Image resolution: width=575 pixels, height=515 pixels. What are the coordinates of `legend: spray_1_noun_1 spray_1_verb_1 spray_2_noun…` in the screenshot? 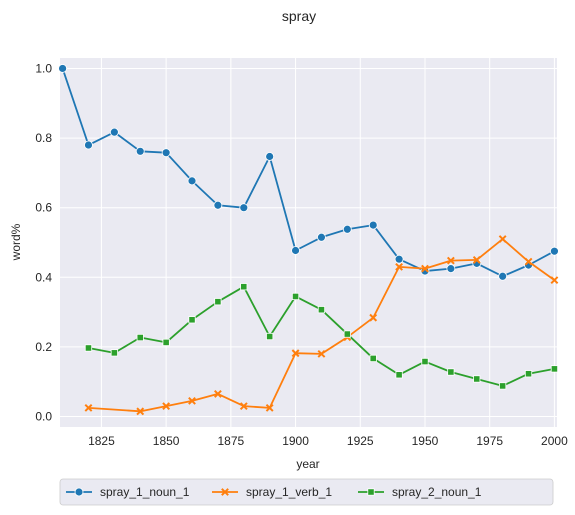 It's located at (306, 492).